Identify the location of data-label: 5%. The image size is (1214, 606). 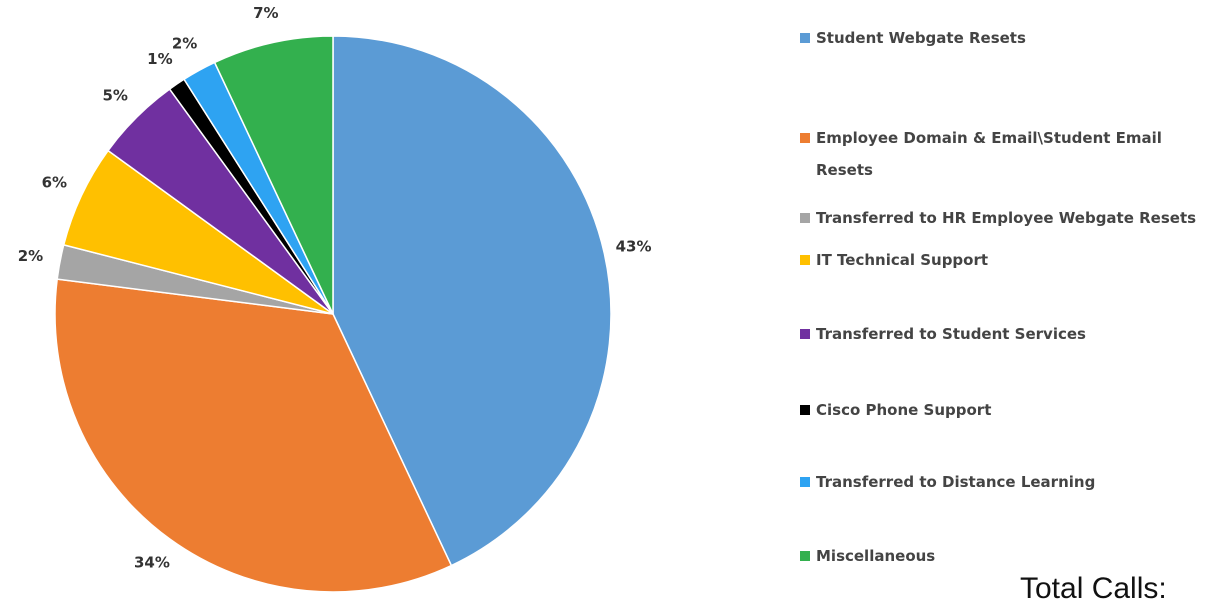
(114, 96).